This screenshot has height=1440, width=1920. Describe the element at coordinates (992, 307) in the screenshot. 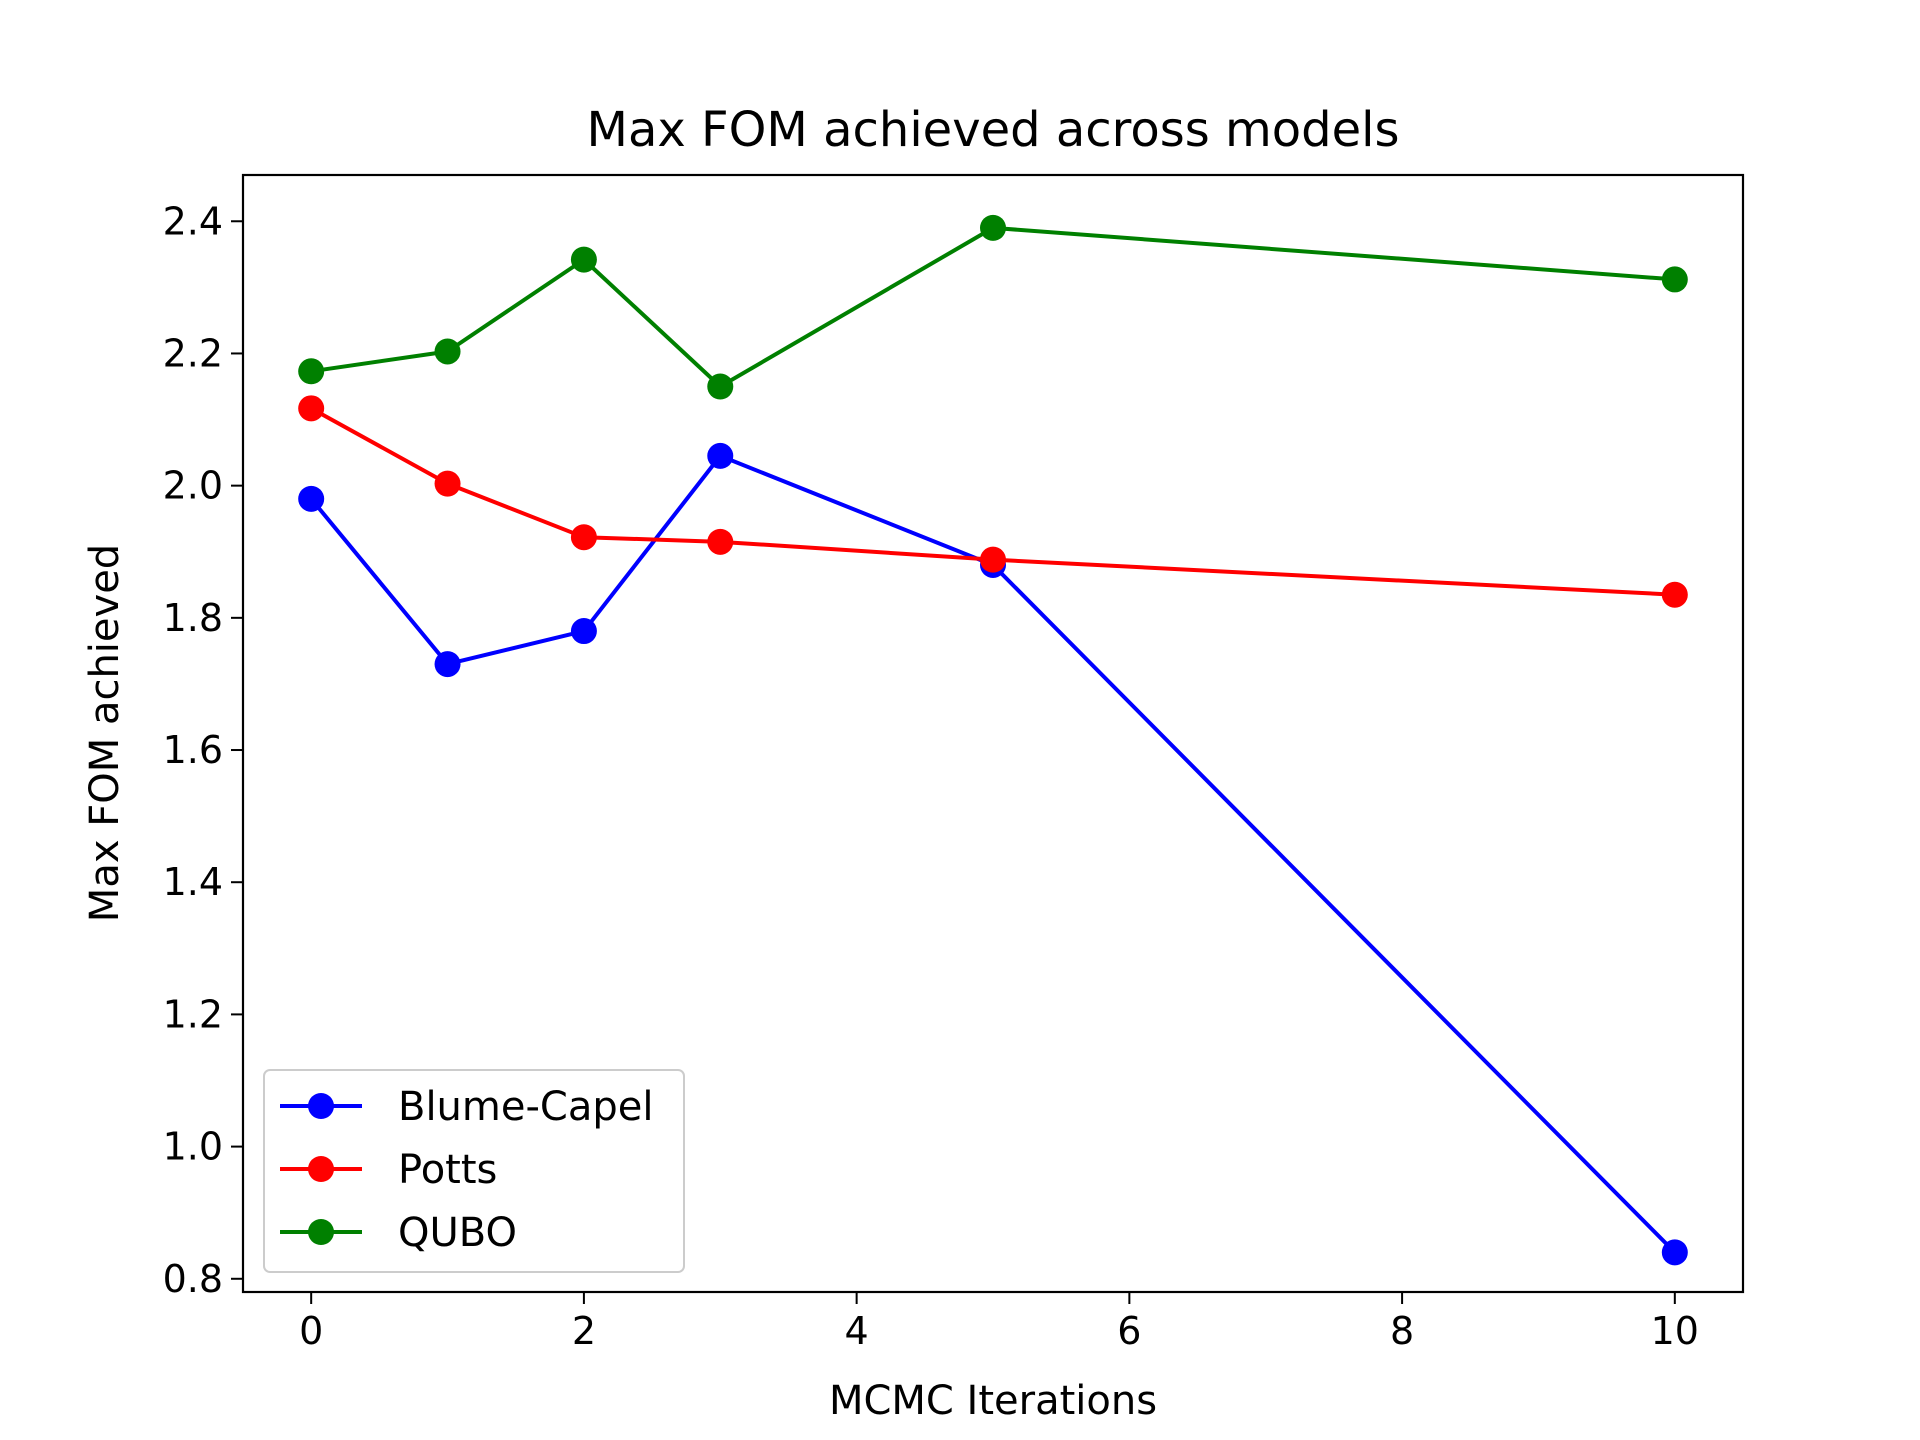

I see `series-line-qubo` at that location.